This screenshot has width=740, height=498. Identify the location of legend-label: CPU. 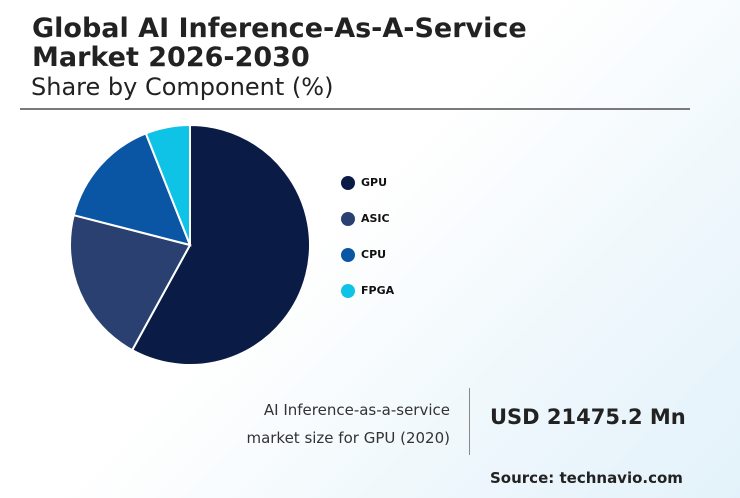
(374, 254).